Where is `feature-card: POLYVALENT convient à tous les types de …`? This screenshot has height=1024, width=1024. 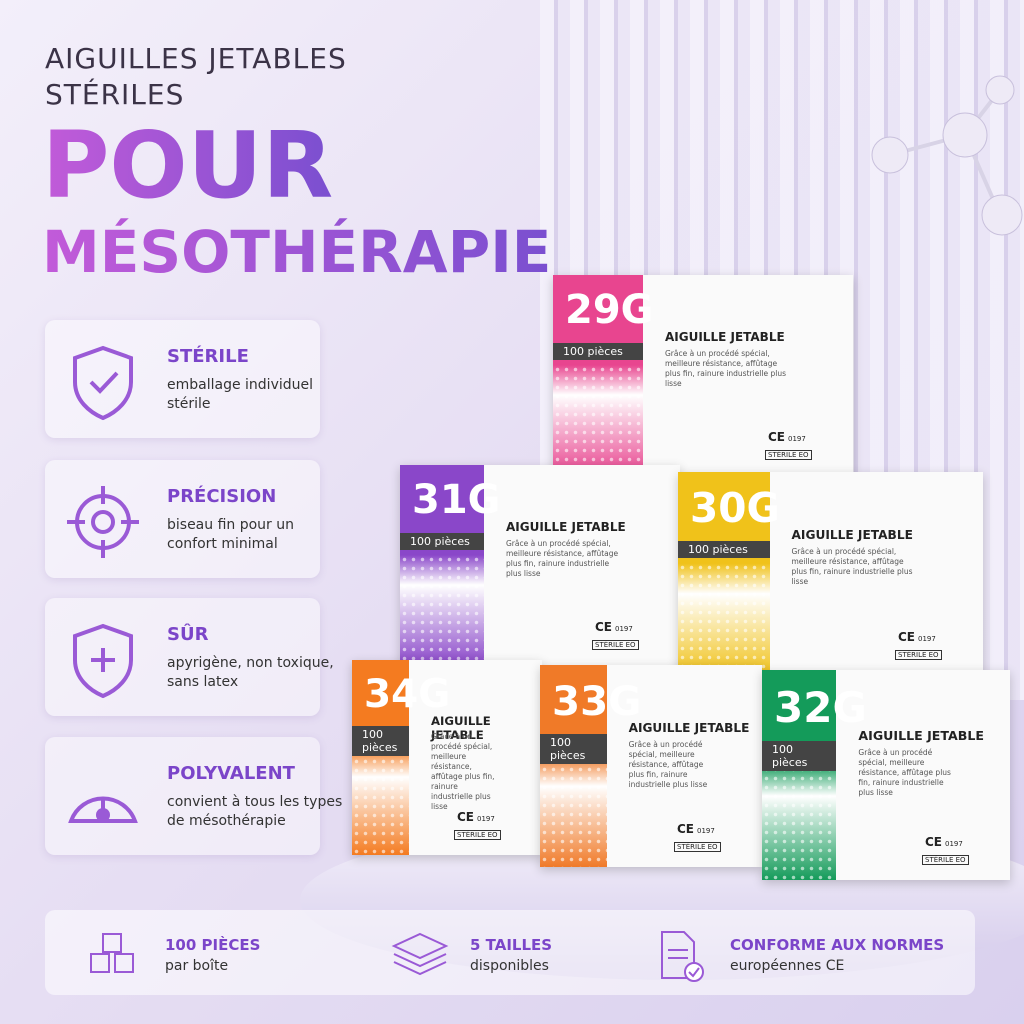
feature-card: POLYVALENT convient à tous les types de … is located at coordinates (193, 796).